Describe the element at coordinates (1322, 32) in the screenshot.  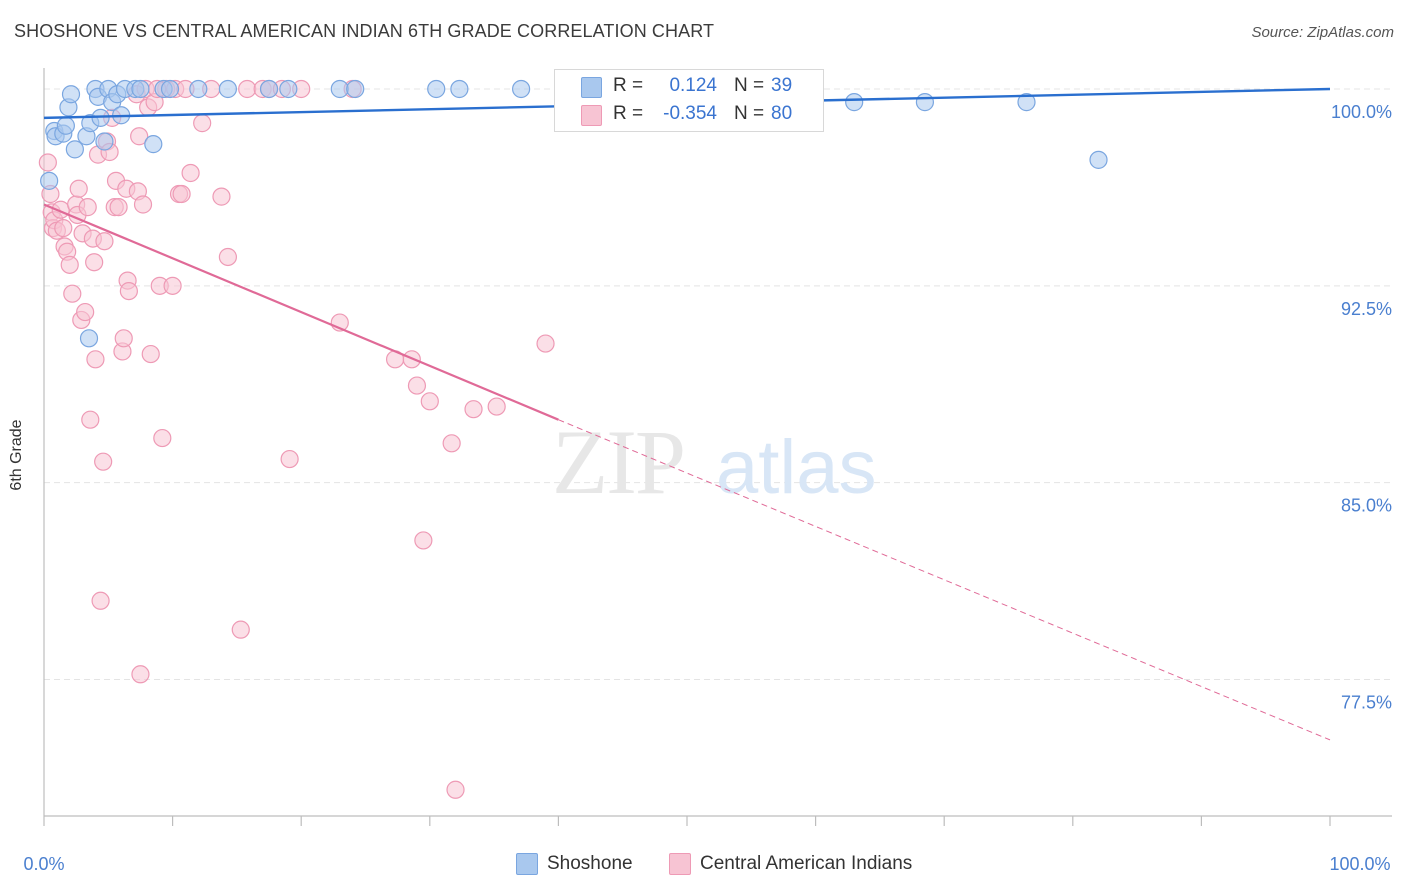
I see `chart-source: Source: ZipAtlas.com` at that location.